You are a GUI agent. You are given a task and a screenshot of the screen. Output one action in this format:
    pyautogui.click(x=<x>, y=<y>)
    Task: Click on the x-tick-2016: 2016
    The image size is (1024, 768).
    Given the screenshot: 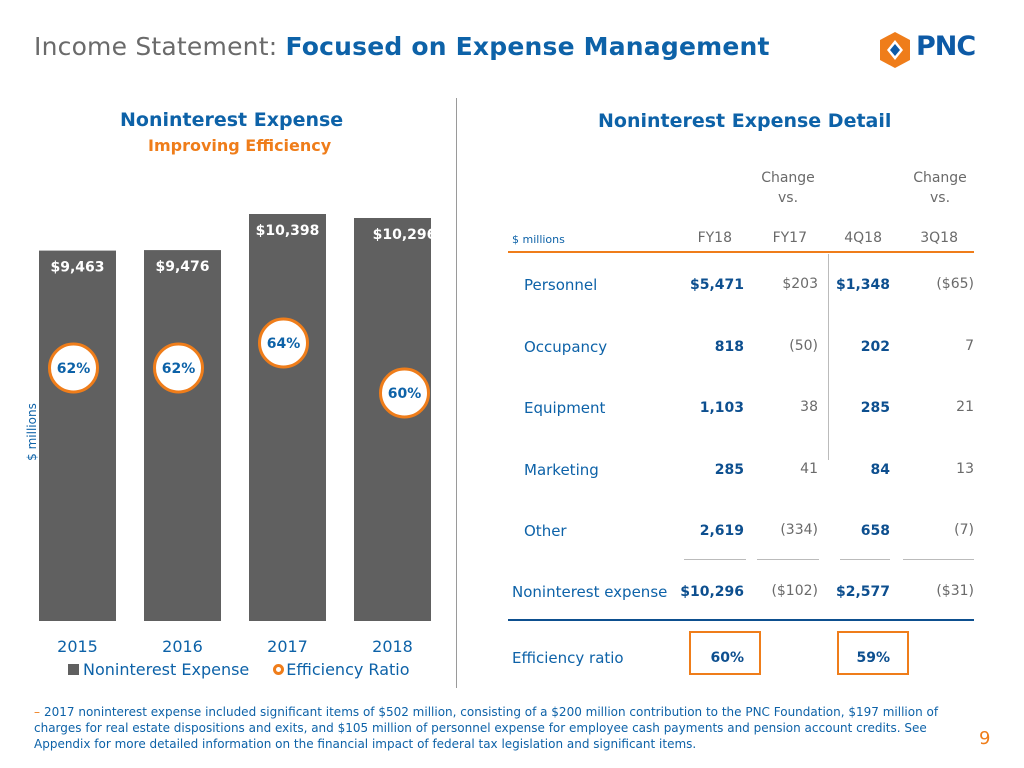 What is the action you would take?
    pyautogui.click(x=182, y=646)
    